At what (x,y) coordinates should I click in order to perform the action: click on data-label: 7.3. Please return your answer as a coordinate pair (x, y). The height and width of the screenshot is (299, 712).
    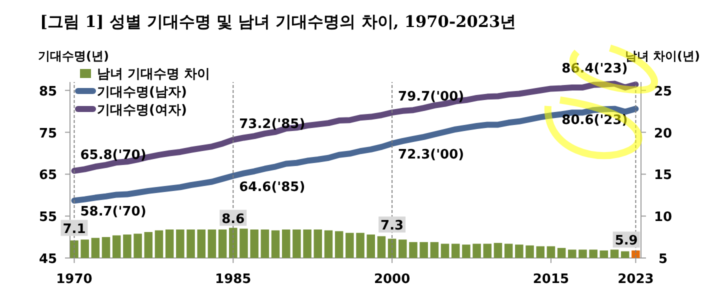
    Looking at the image, I should click on (392, 226).